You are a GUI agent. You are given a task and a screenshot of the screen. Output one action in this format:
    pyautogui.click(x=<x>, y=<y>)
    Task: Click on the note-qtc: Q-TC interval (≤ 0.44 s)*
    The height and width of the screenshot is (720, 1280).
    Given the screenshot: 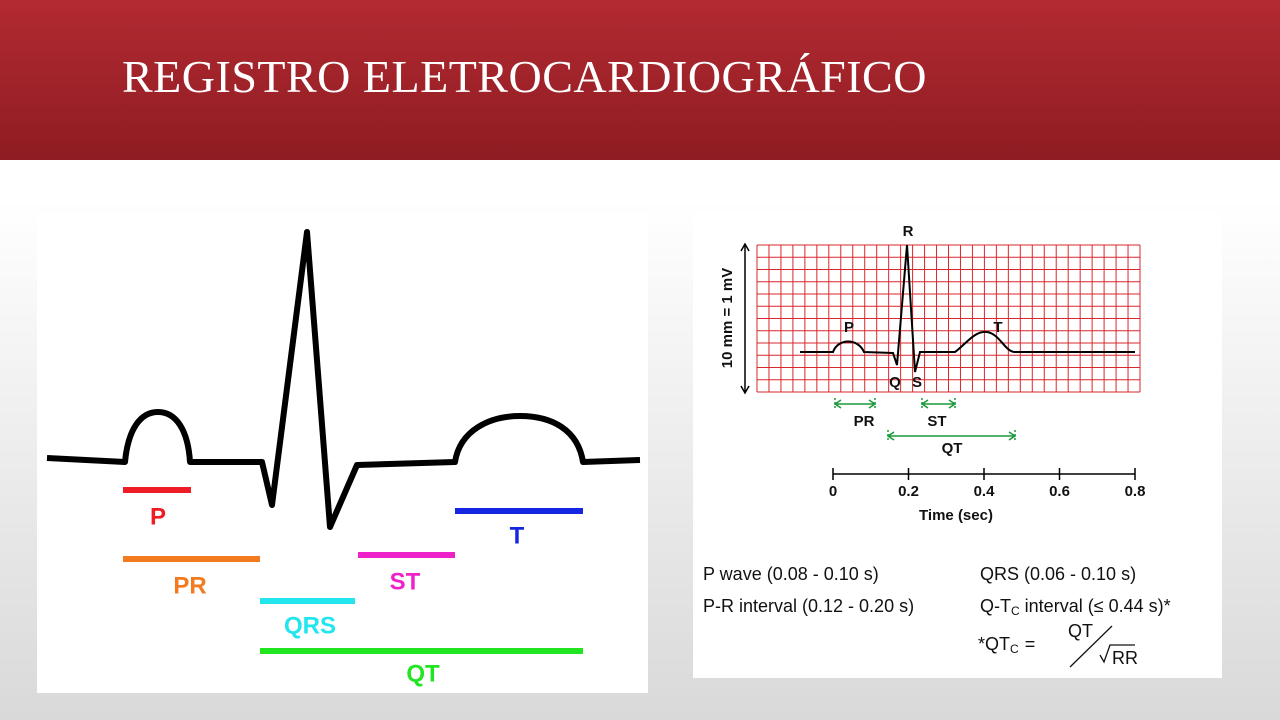 What is the action you would take?
    pyautogui.click(x=1075, y=607)
    